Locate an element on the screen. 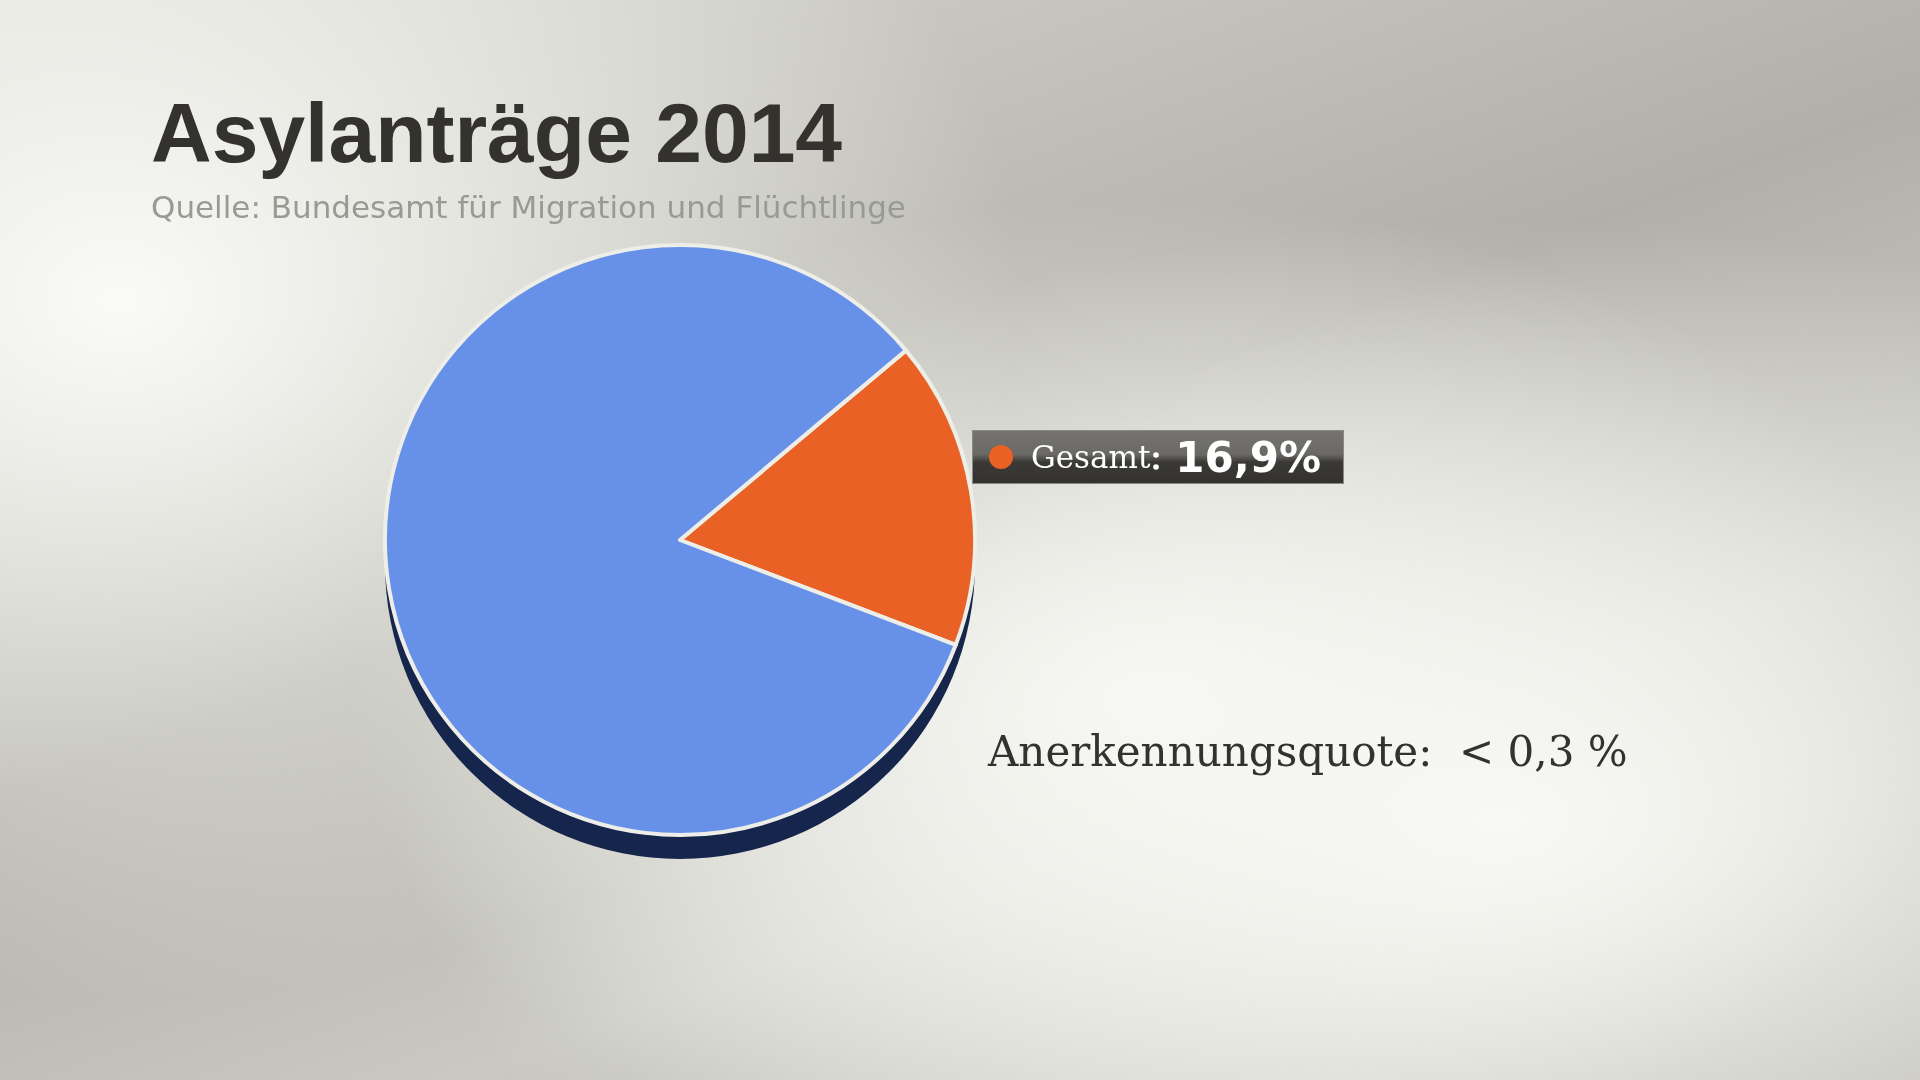  legend-label: Gesamt is located at coordinates (1091, 457).